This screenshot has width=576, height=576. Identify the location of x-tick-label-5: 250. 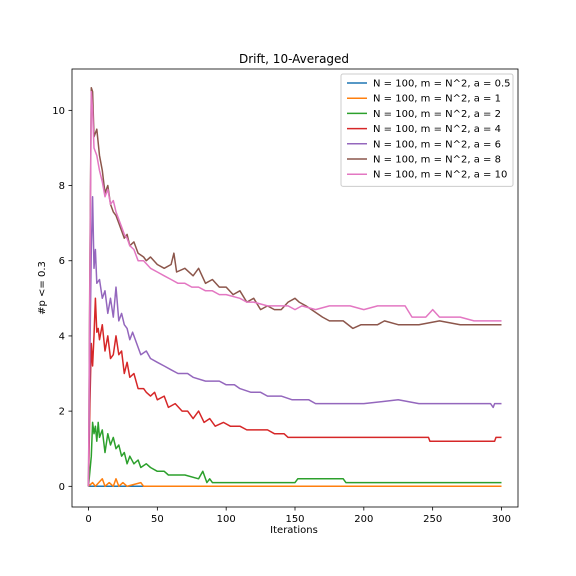
(432, 519).